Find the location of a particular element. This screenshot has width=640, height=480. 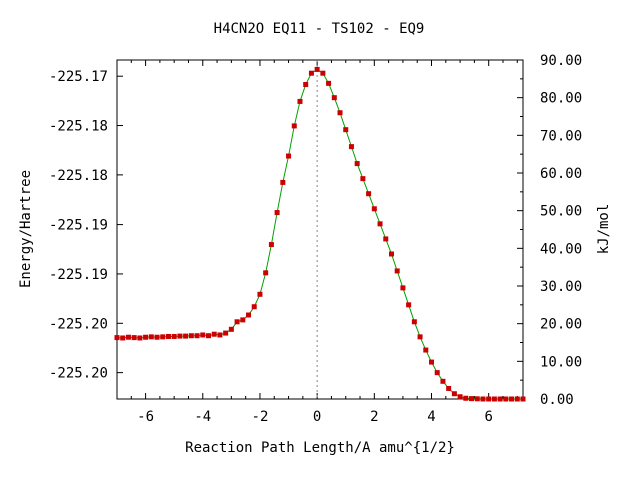

y-right-tick-label: 80.00 is located at coordinates (561, 99).